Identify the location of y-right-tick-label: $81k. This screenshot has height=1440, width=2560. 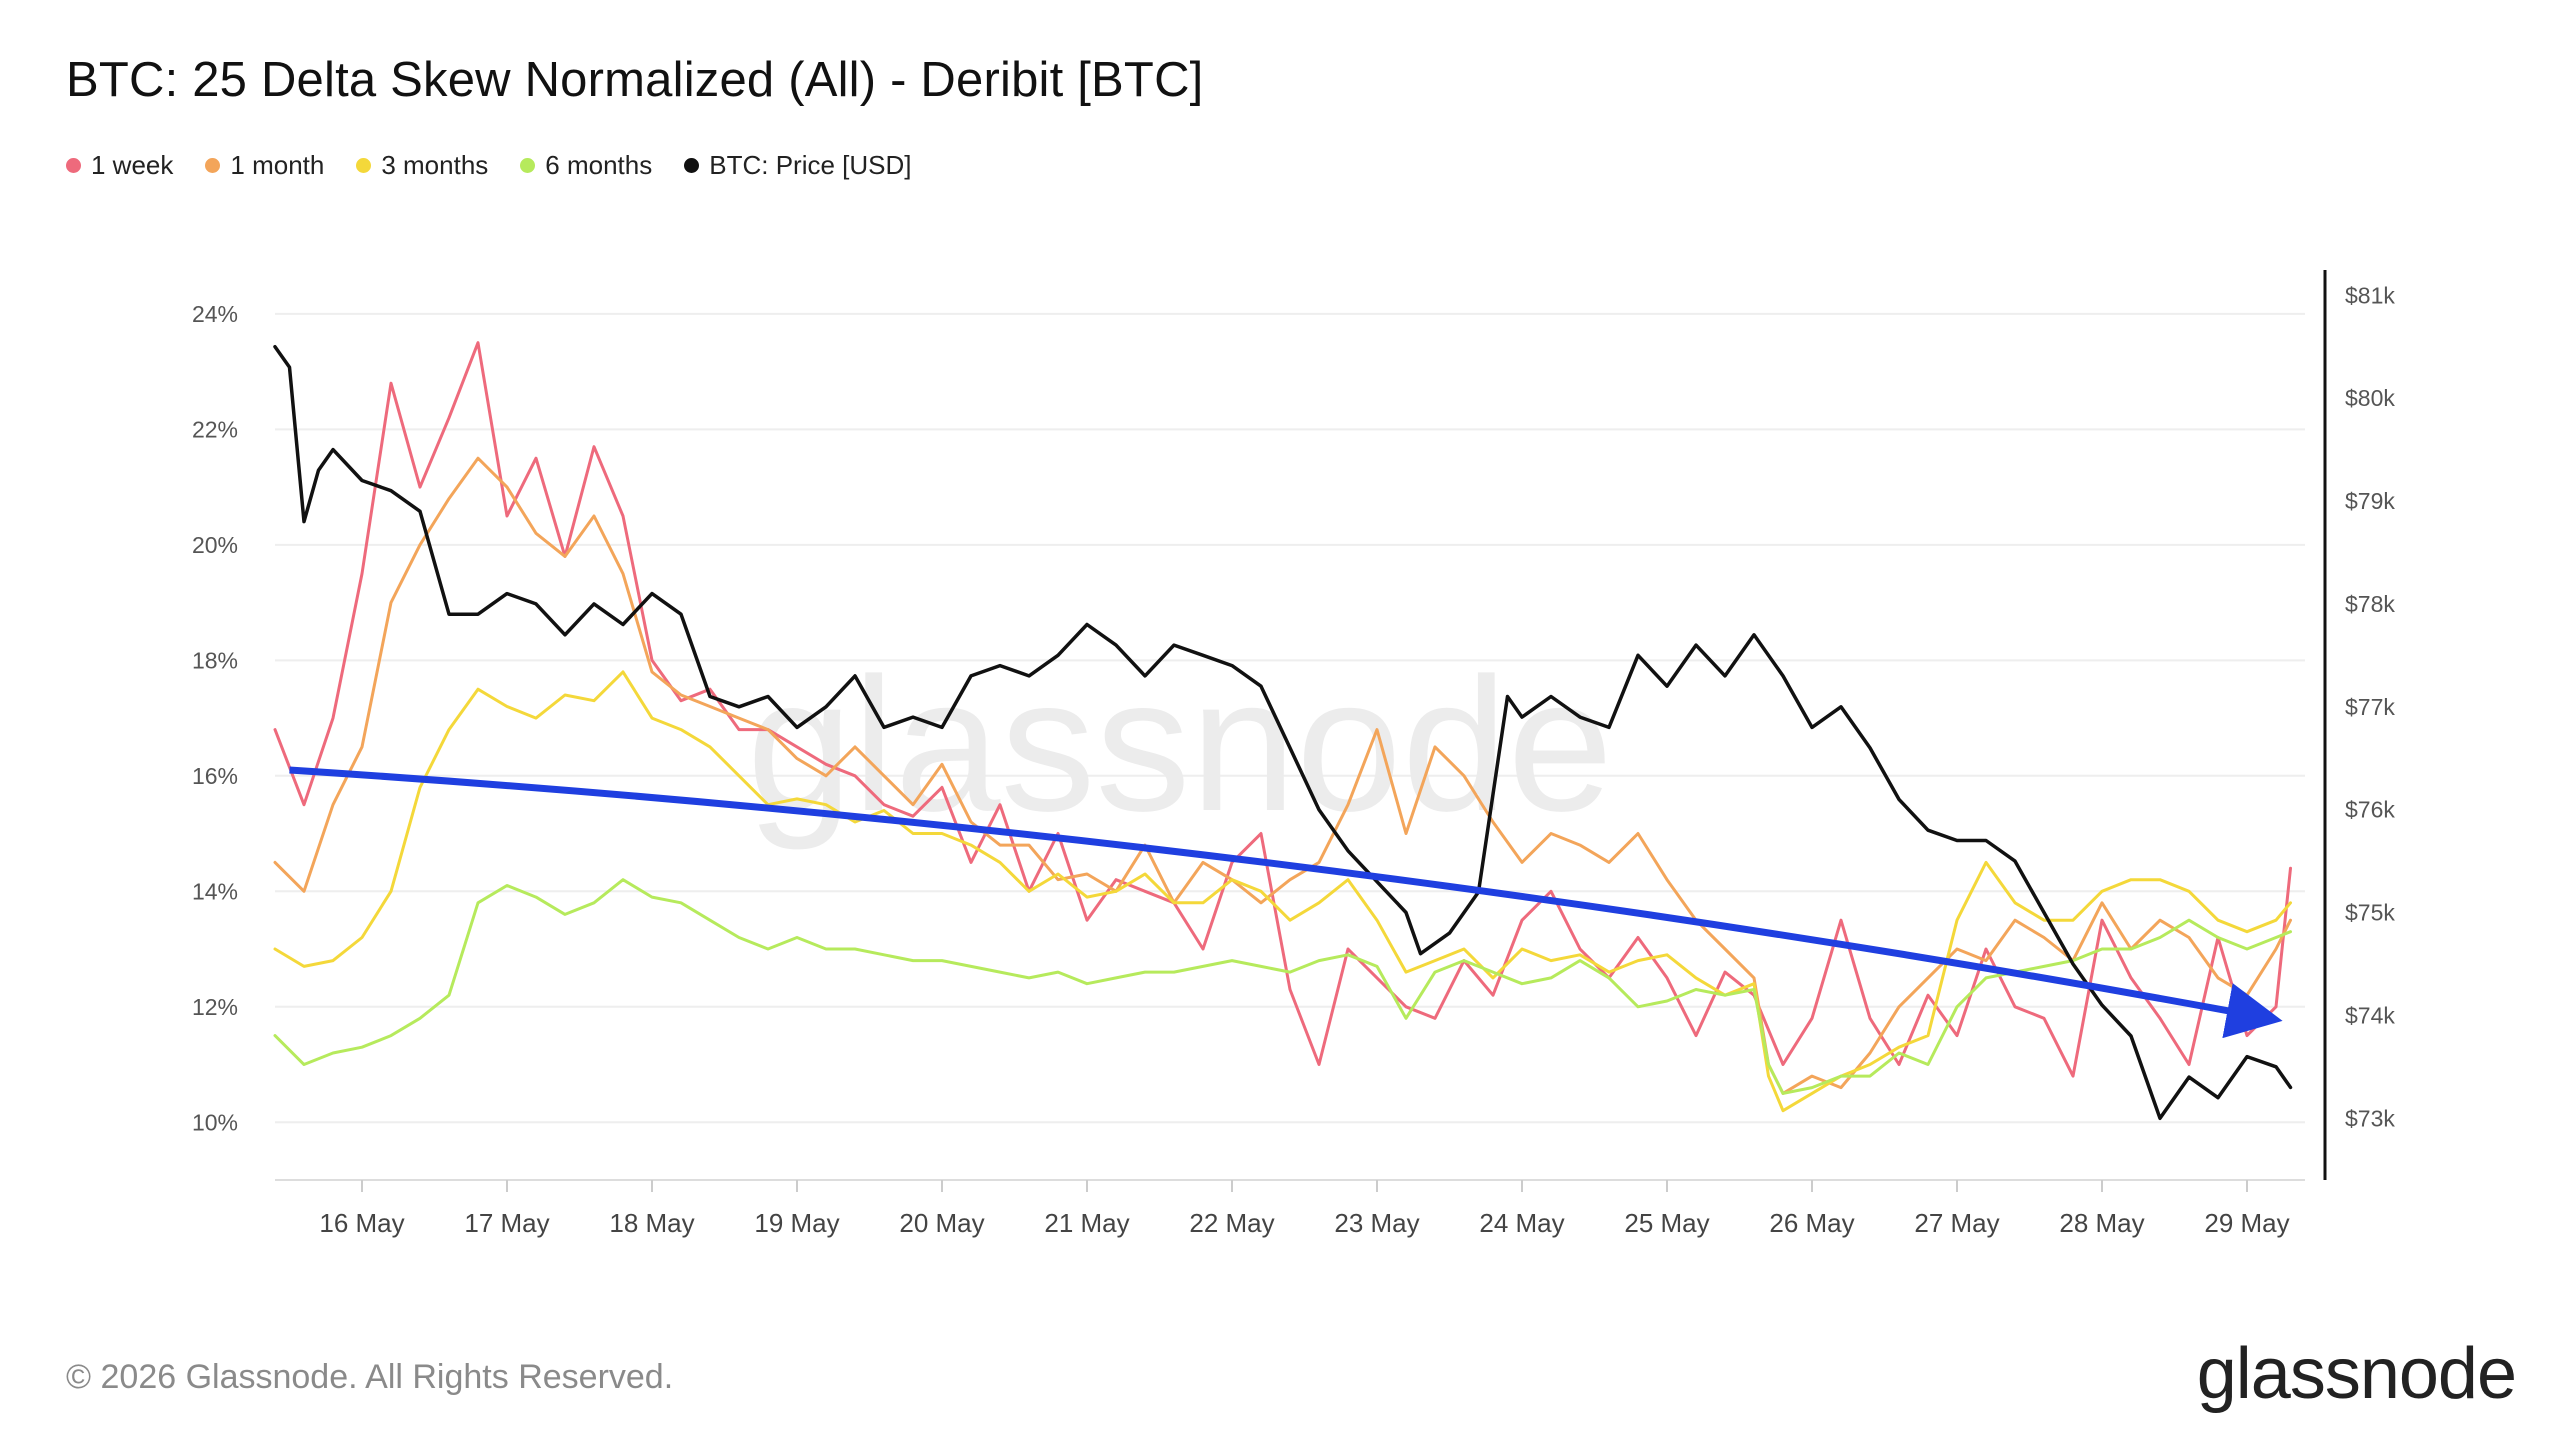
(2370, 295).